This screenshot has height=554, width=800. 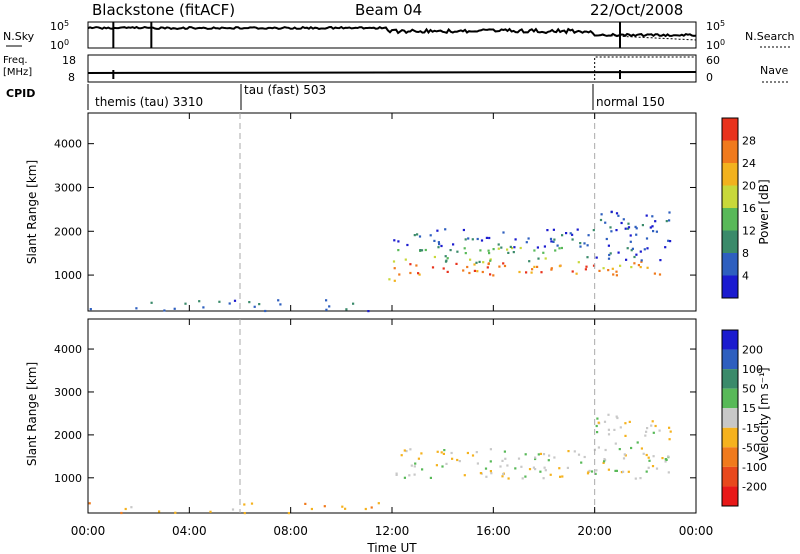 I want to click on colorbar-tick-label: 8, so click(x=745, y=253).